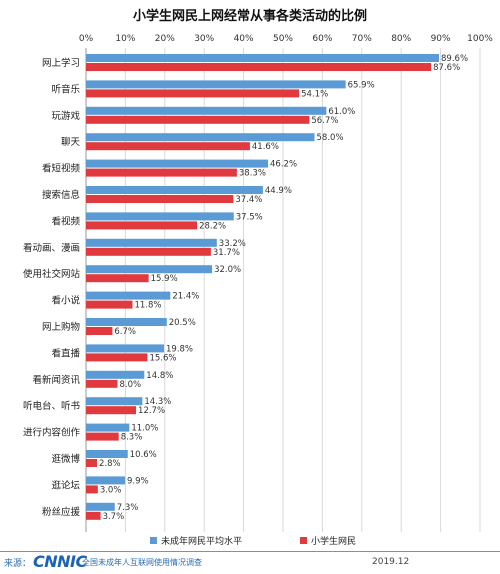  I want to click on category-label: 网上购物, so click(61, 327).